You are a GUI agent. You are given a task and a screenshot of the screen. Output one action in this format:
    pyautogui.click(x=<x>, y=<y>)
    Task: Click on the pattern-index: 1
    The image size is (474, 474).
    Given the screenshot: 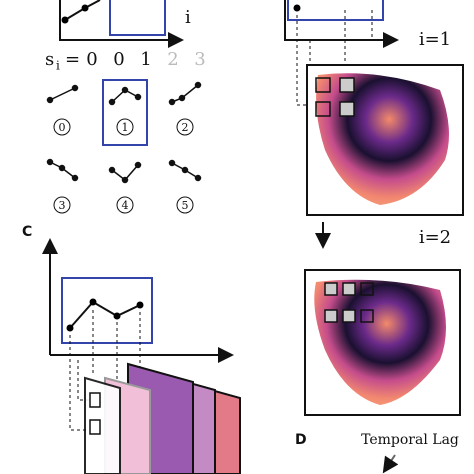 What is the action you would take?
    pyautogui.click(x=125, y=127)
    